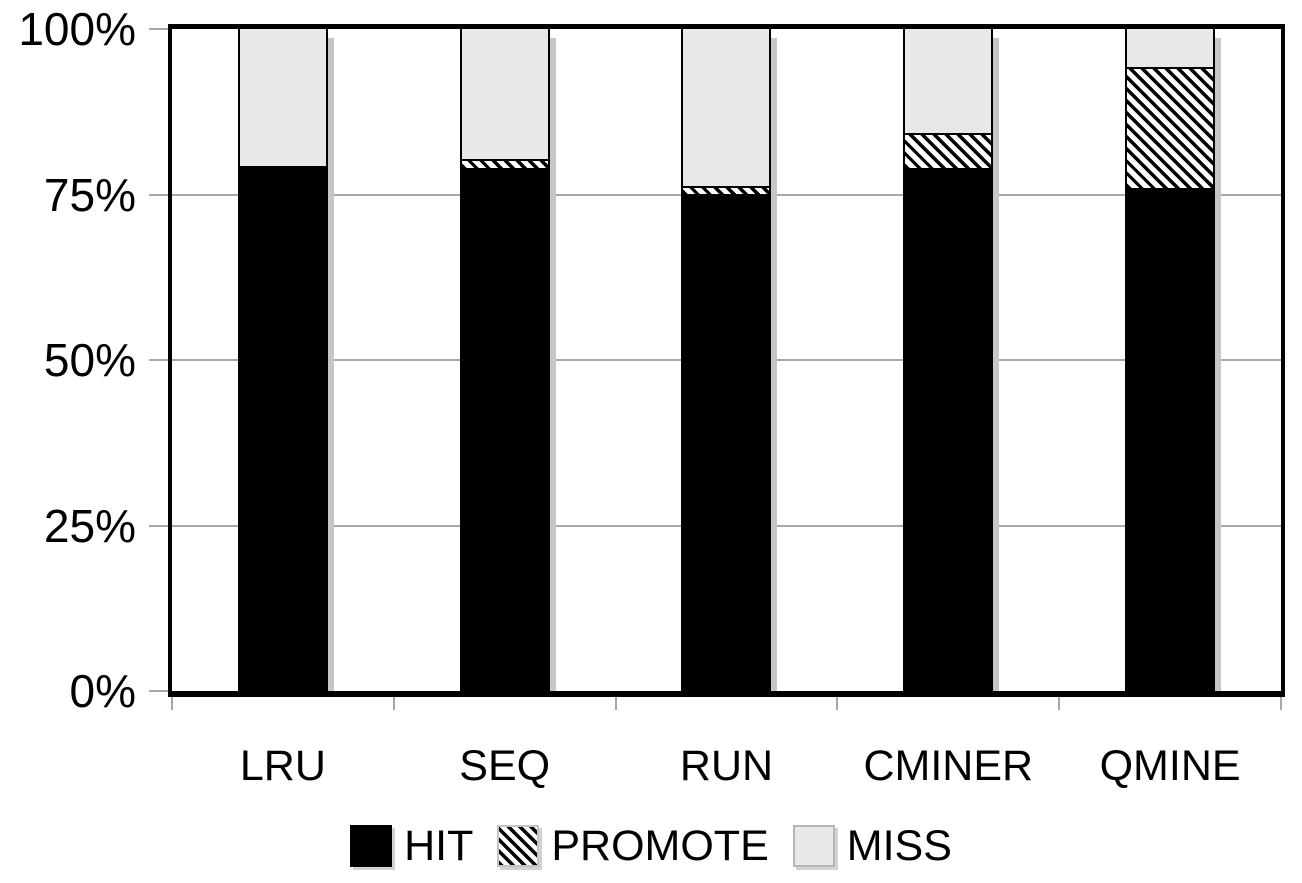 The width and height of the screenshot is (1302, 883). What do you see at coordinates (1170, 128) in the screenshot?
I see `bar-segment-qmine-promote` at bounding box center [1170, 128].